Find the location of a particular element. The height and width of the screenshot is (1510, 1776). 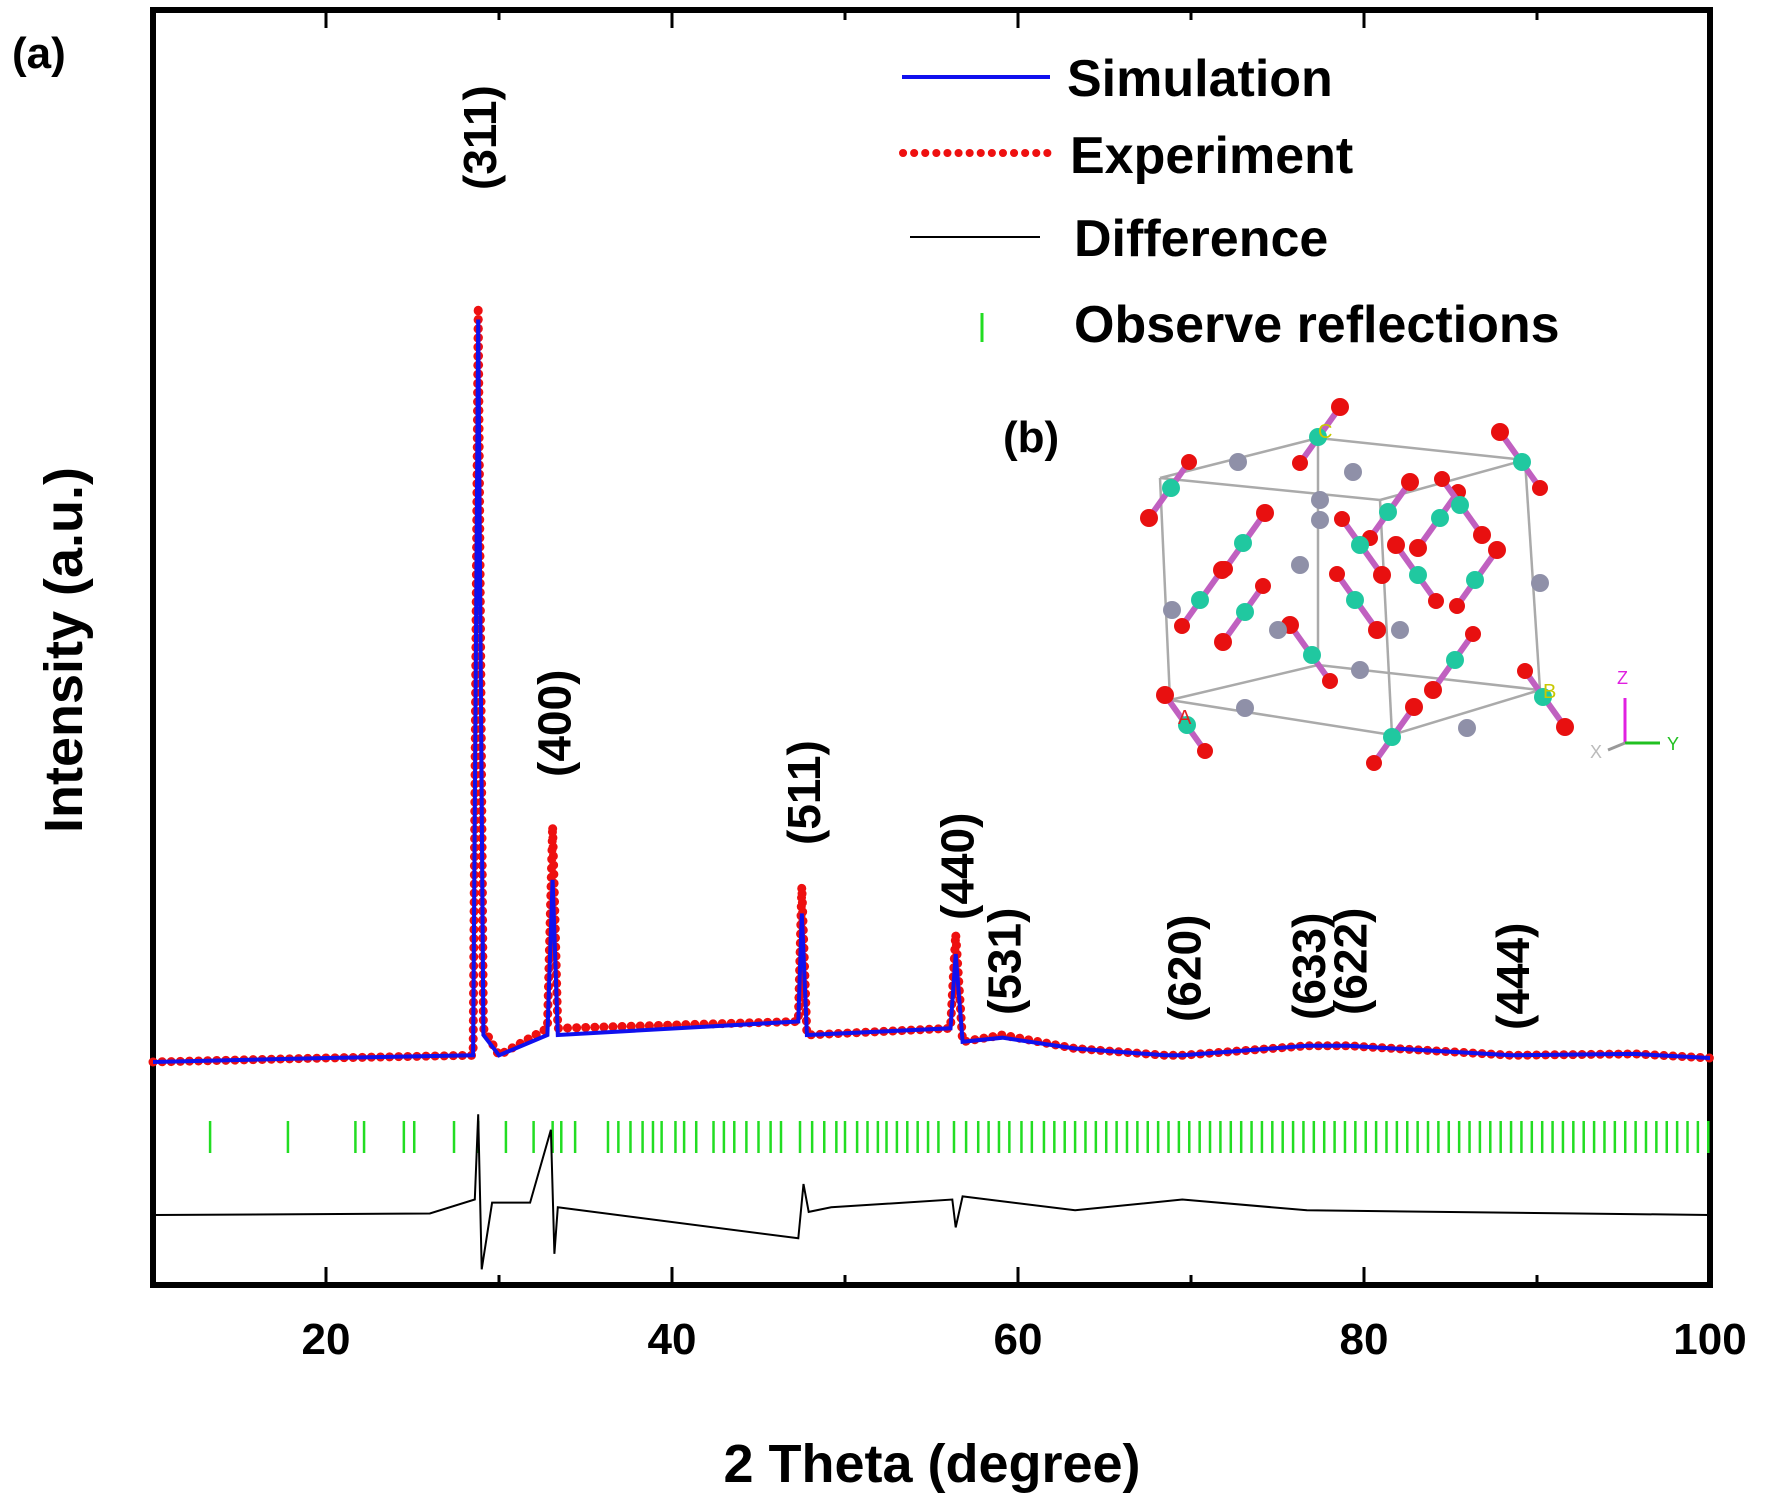

crystal-structure-inset: (b) C A B Z Y X is located at coordinates (1341, 584).